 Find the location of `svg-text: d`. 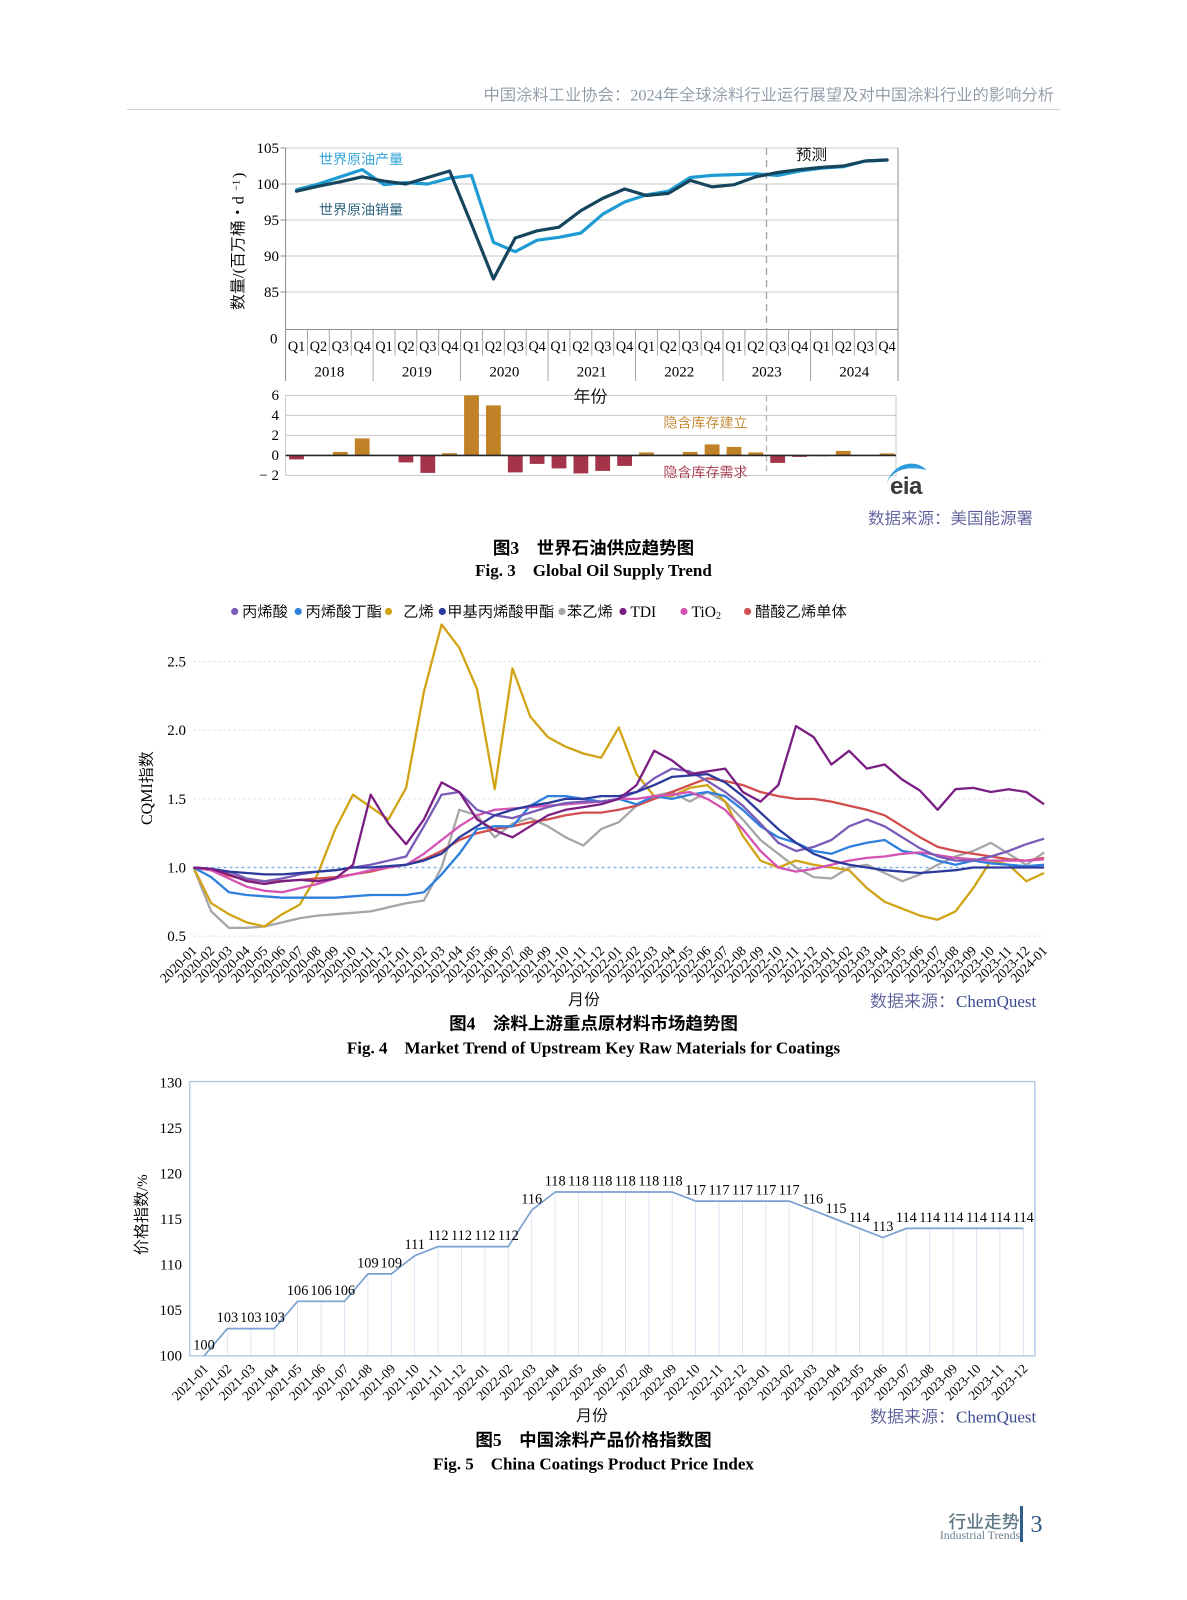

svg-text: d is located at coordinates (239, 200).